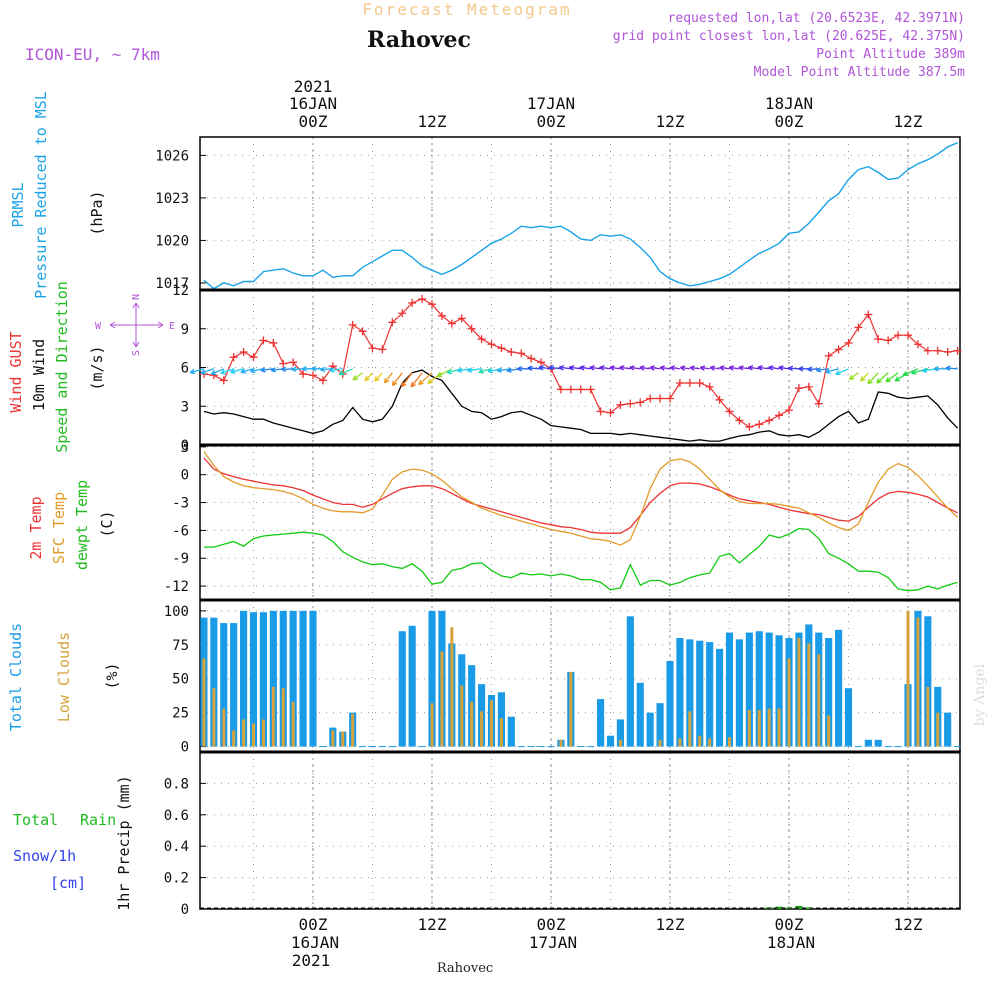  What do you see at coordinates (172, 326) in the screenshot?
I see `compass-e: E` at bounding box center [172, 326].